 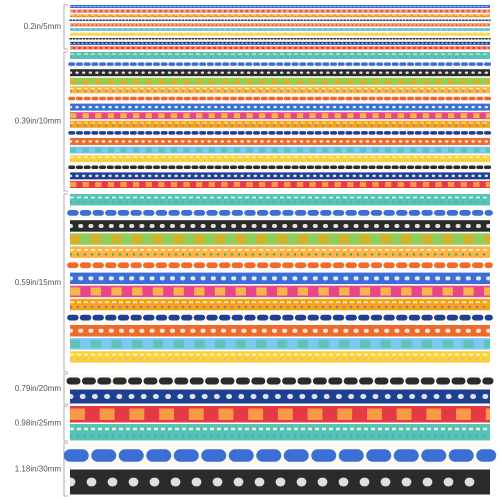 What do you see at coordinates (38, 469) in the screenshot?
I see `size-label: 1.18in/30mm` at bounding box center [38, 469].